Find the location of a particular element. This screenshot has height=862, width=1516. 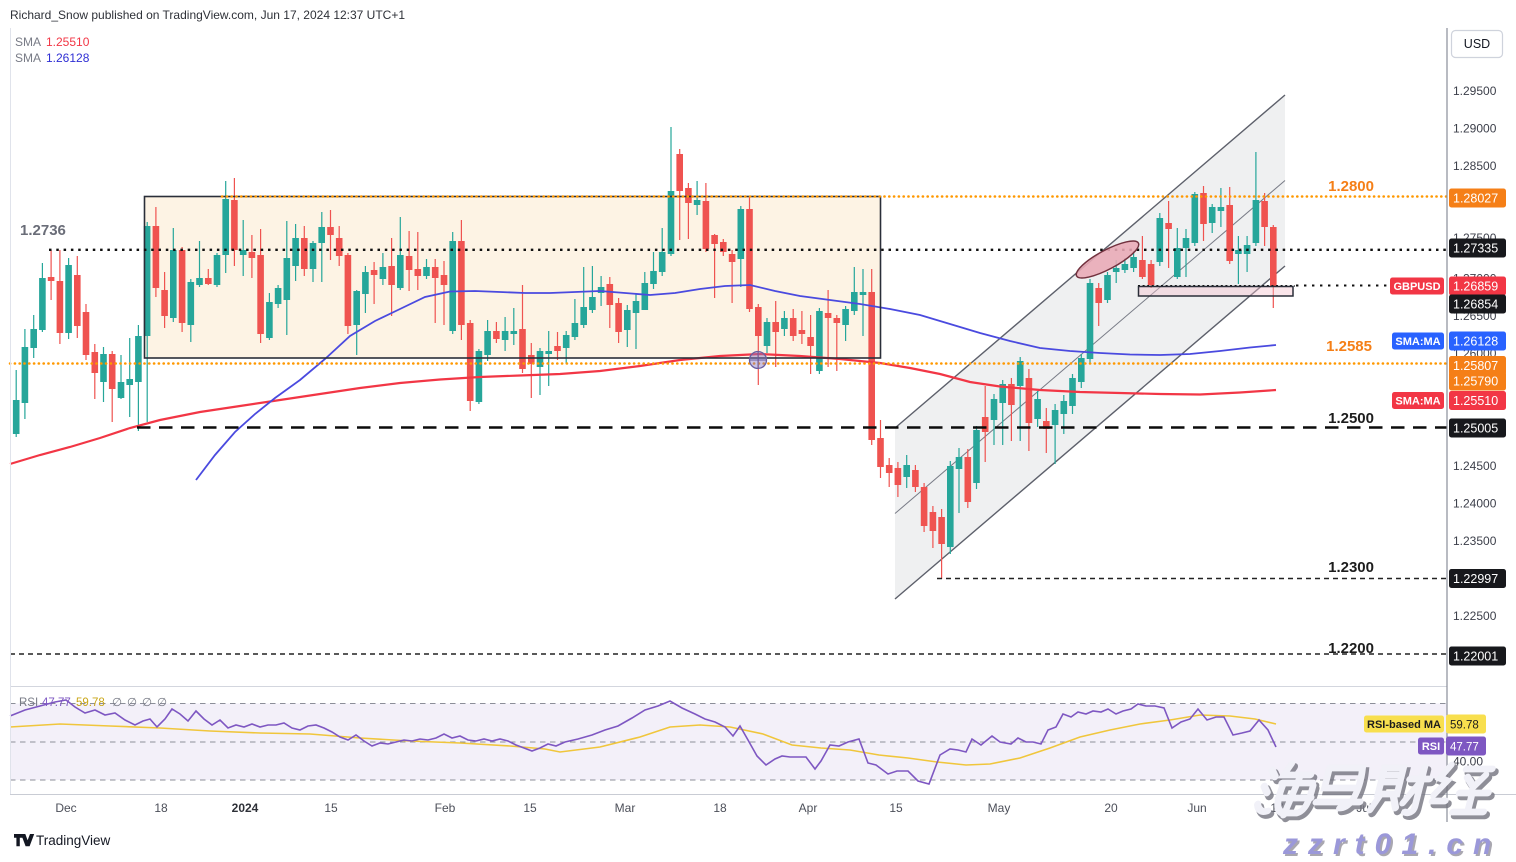

svg-text: USD is located at coordinates (1477, 44).